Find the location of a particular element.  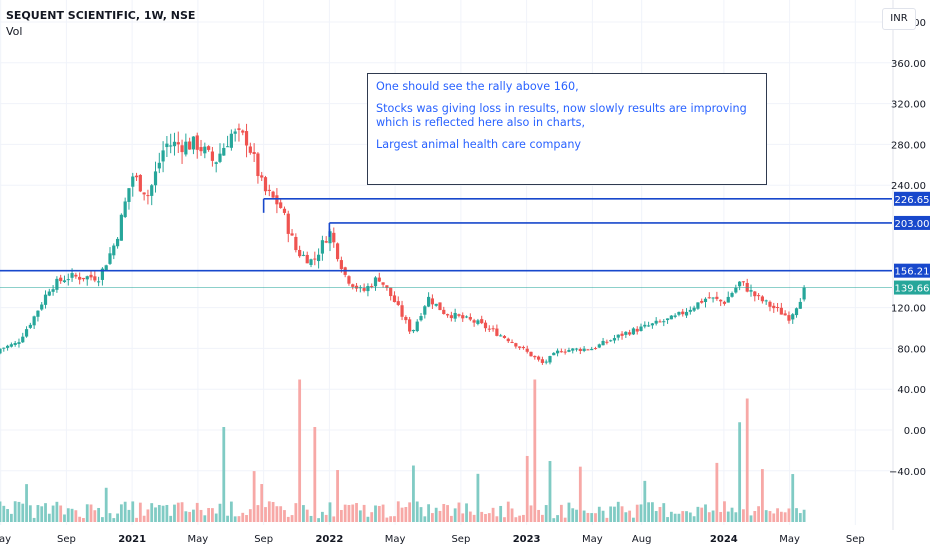

level-price-label: 203.00 is located at coordinates (912, 224).